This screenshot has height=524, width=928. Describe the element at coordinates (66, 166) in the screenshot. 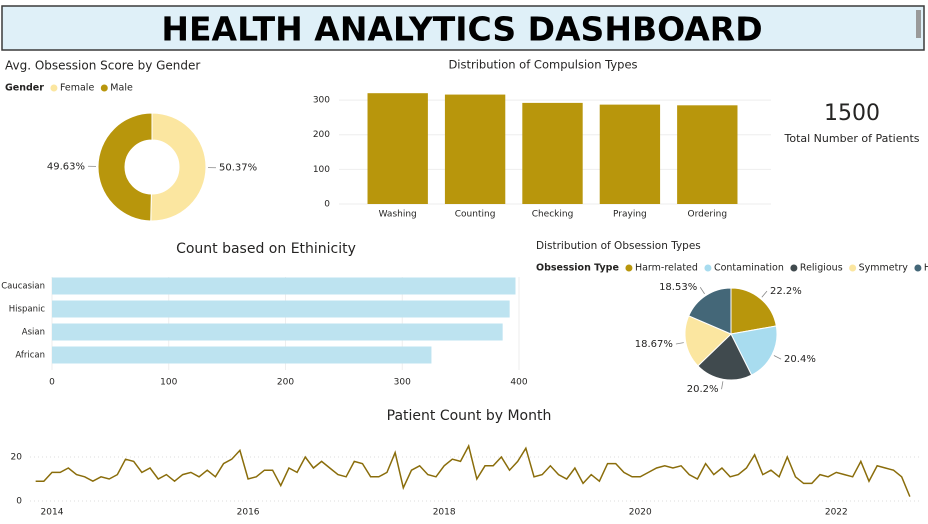

I see `data-label: 49.63%` at that location.